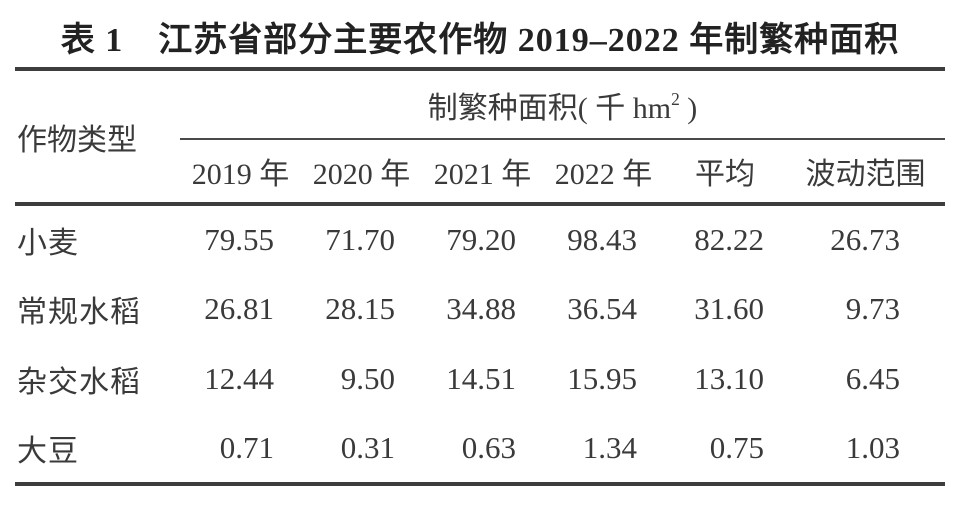 This screenshot has width=960, height=513. I want to click on cell-value: 0.63, so click(488, 447).